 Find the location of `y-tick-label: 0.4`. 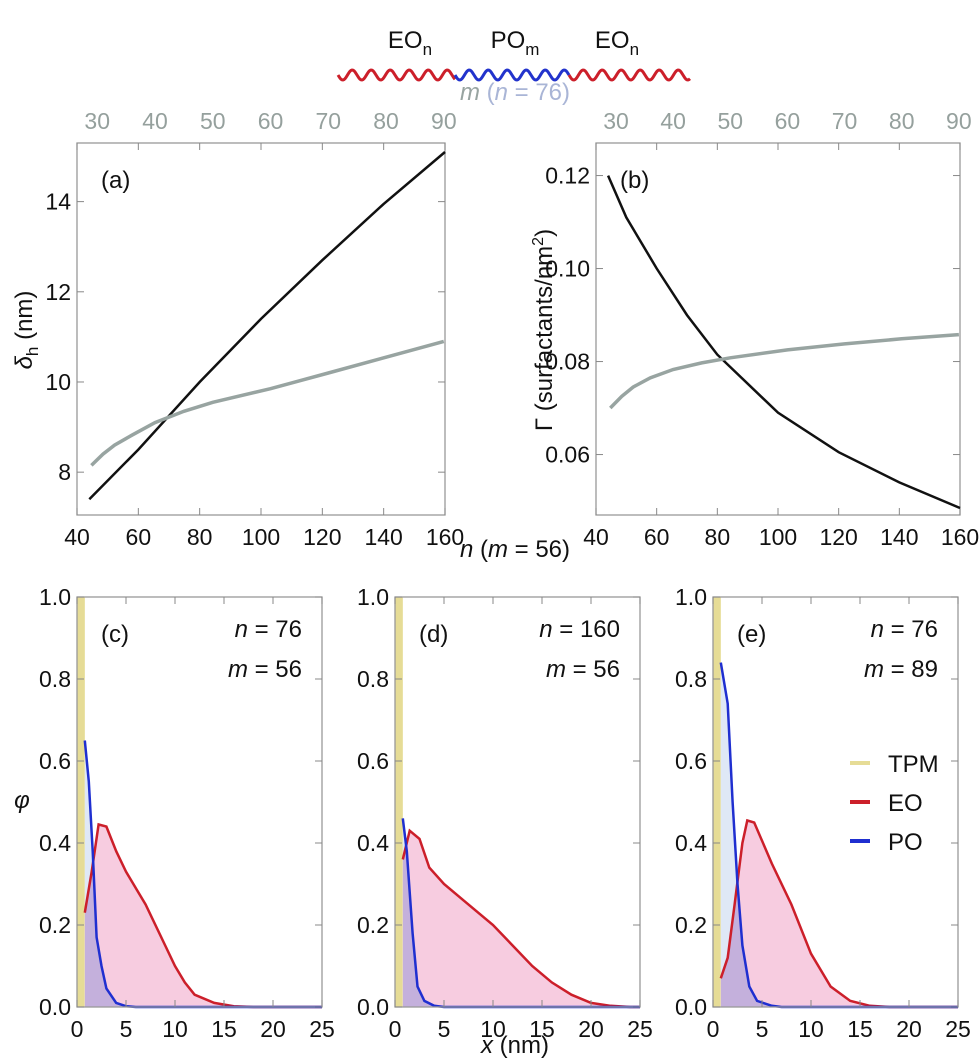

y-tick-label: 0.4 is located at coordinates (373, 843).